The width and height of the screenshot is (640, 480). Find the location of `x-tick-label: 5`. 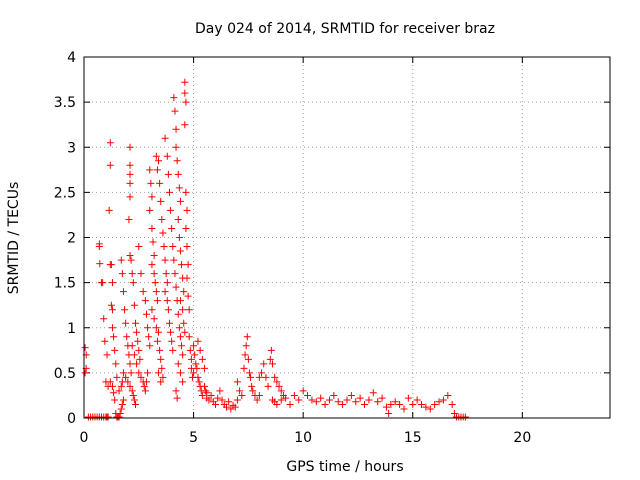

x-tick-label: 5 is located at coordinates (193, 438).